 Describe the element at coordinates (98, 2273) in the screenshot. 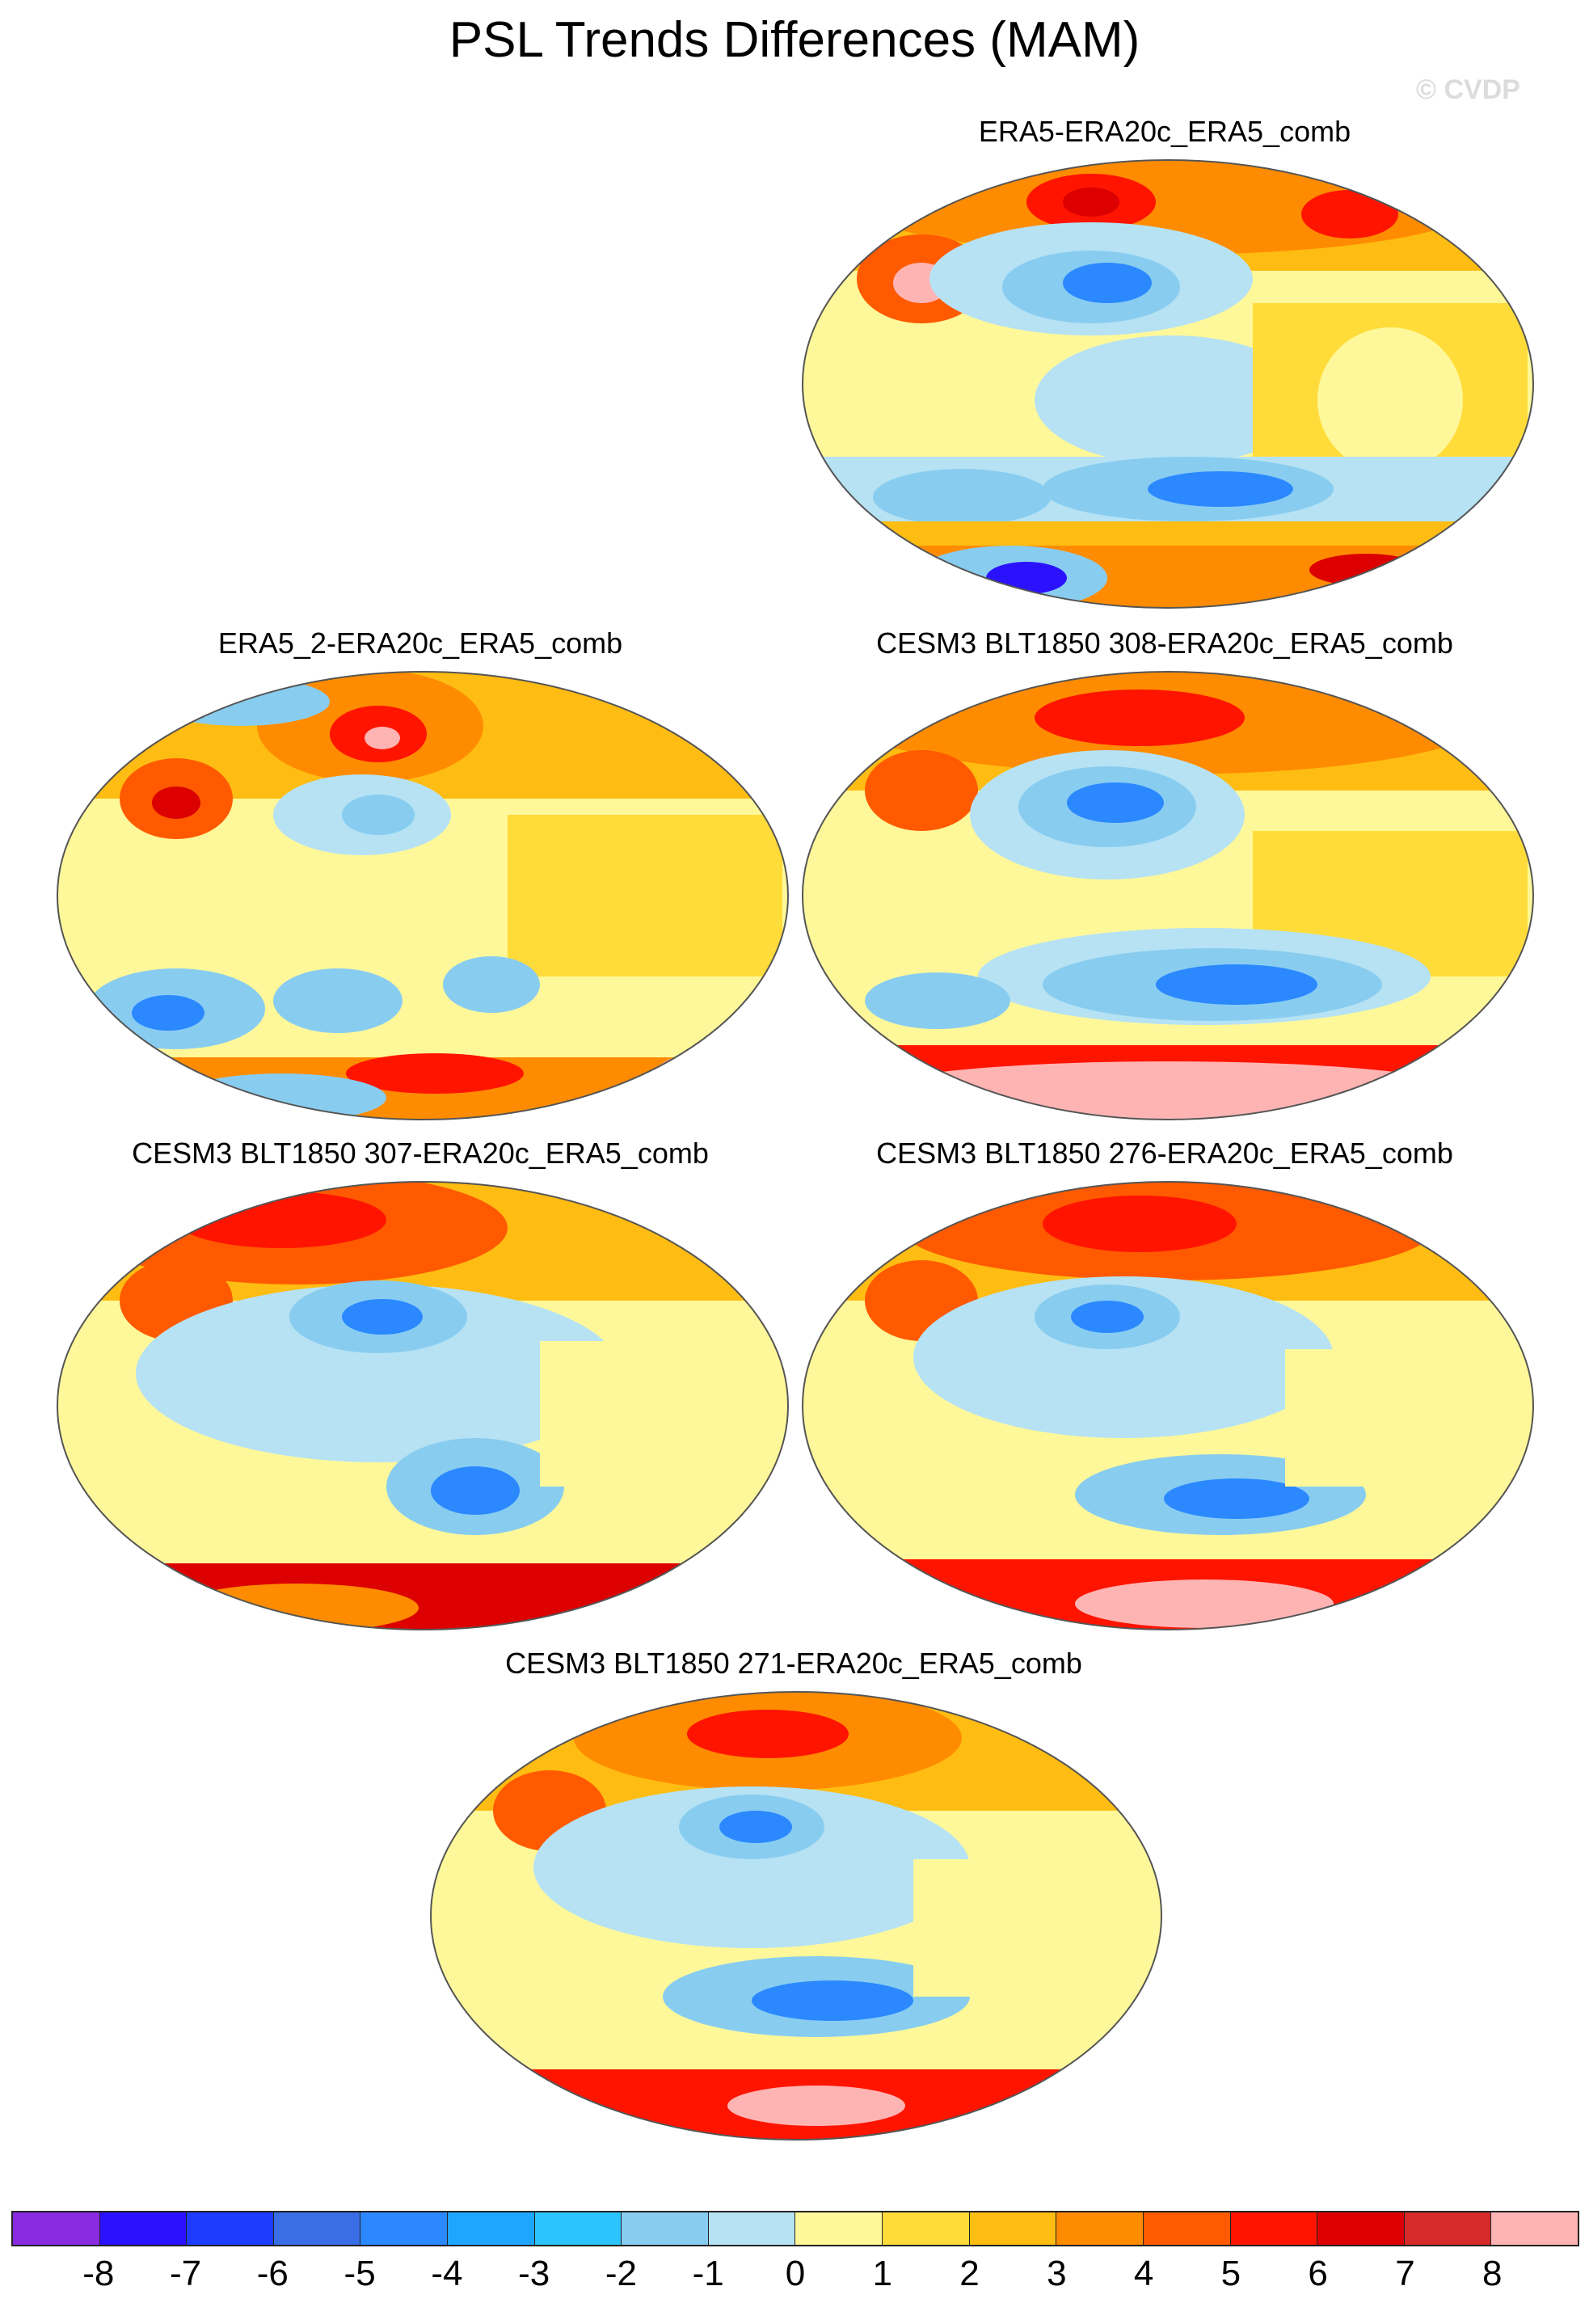

I see `colorbar-label: -8` at that location.